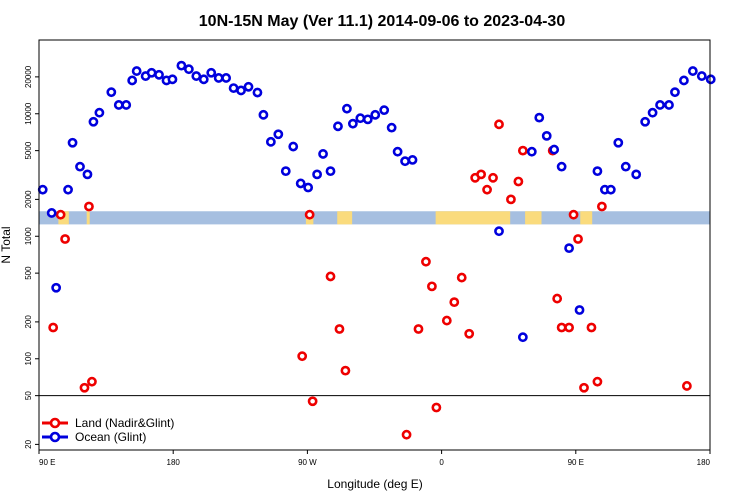 The height and width of the screenshot is (500, 750). I want to click on coverage-strip, so click(374, 218).